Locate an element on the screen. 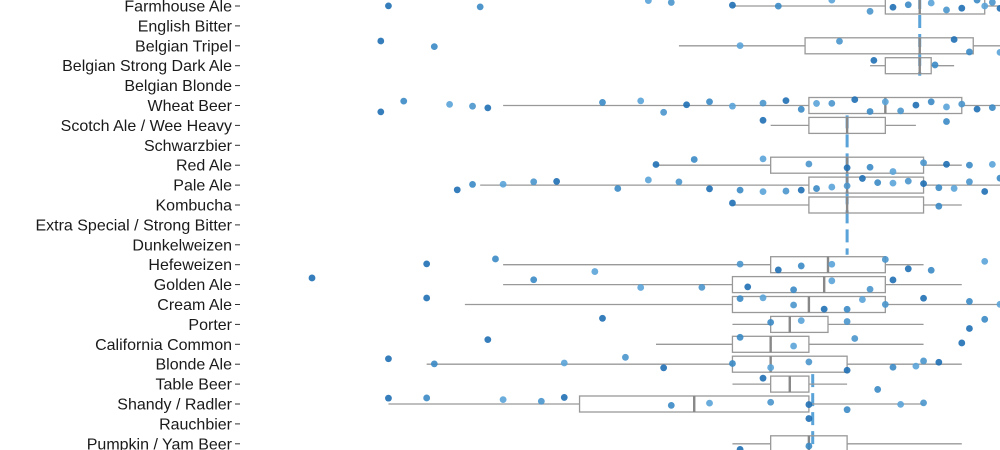 This screenshot has height=450, width=1000. iqr-box-belgian-strong-dark-ale is located at coordinates (908, 66).